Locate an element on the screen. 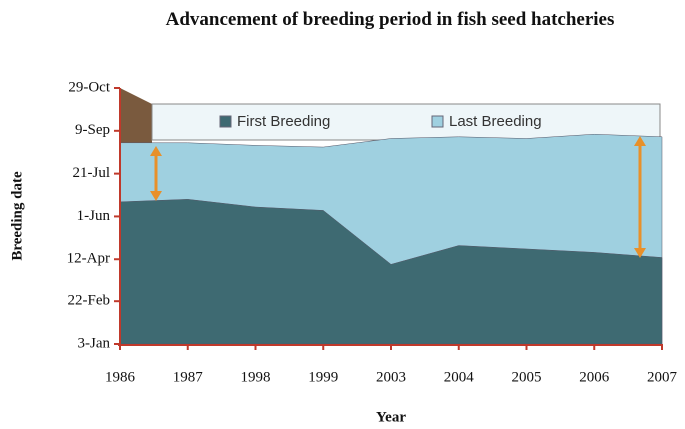 The width and height of the screenshot is (685, 429). y-tick-label: 12-Apr is located at coordinates (88, 259).